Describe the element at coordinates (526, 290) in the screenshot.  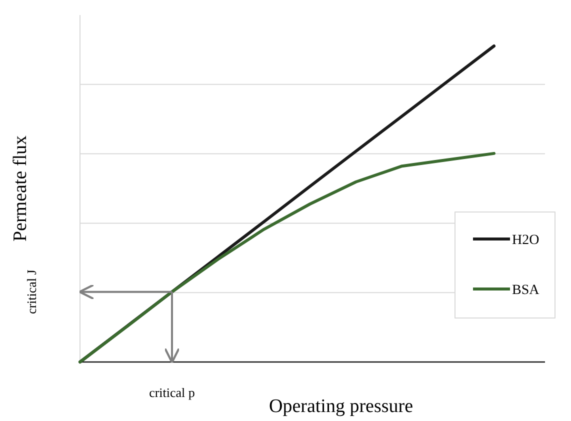
I see `legend-label: BSA` at that location.